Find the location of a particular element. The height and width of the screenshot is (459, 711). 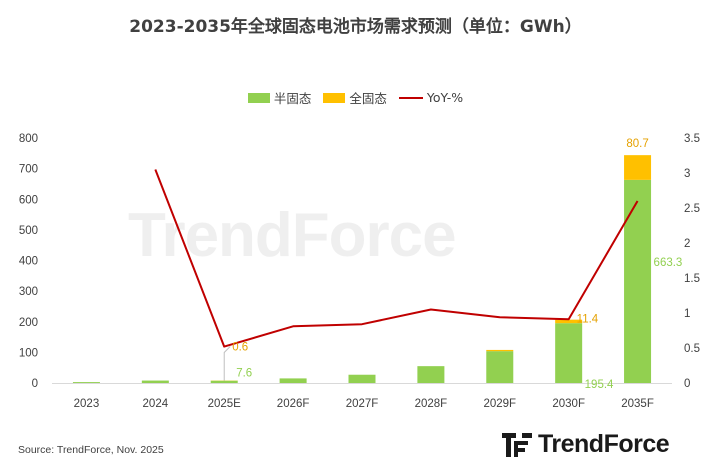

data-label-semi: 663.3 is located at coordinates (668, 263).